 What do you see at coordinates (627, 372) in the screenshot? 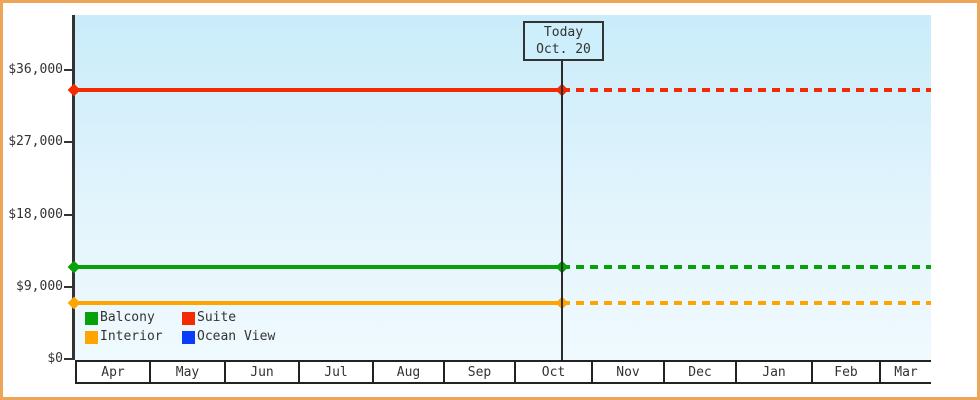
I see `x-axis-month-cell-nov: Nov` at bounding box center [627, 372].